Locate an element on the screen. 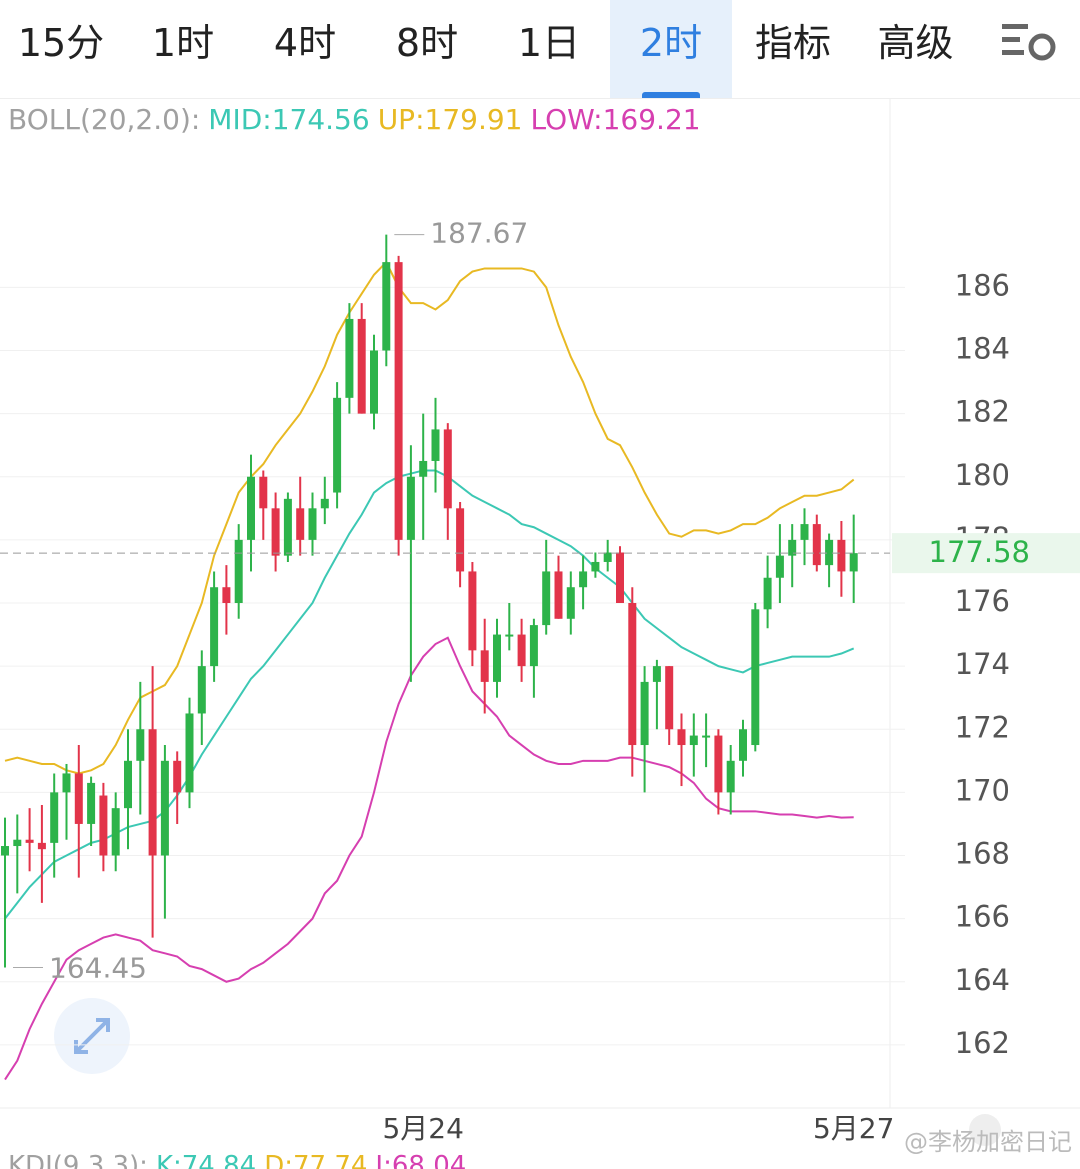  low-annotation: 164.45 is located at coordinates (98, 968).